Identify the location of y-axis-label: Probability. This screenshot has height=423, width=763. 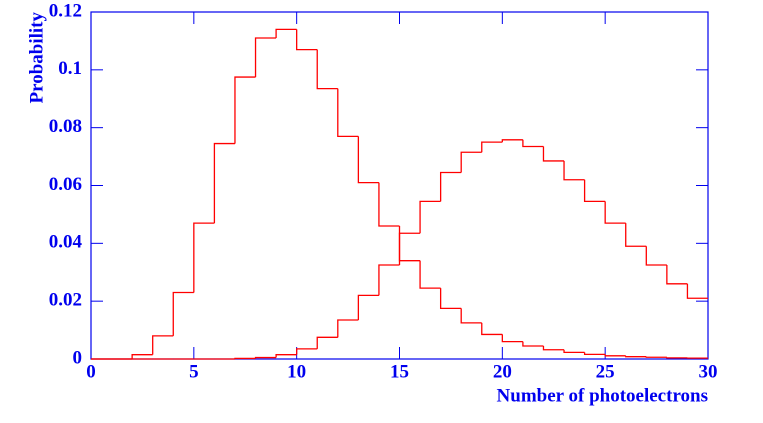
(36, 58).